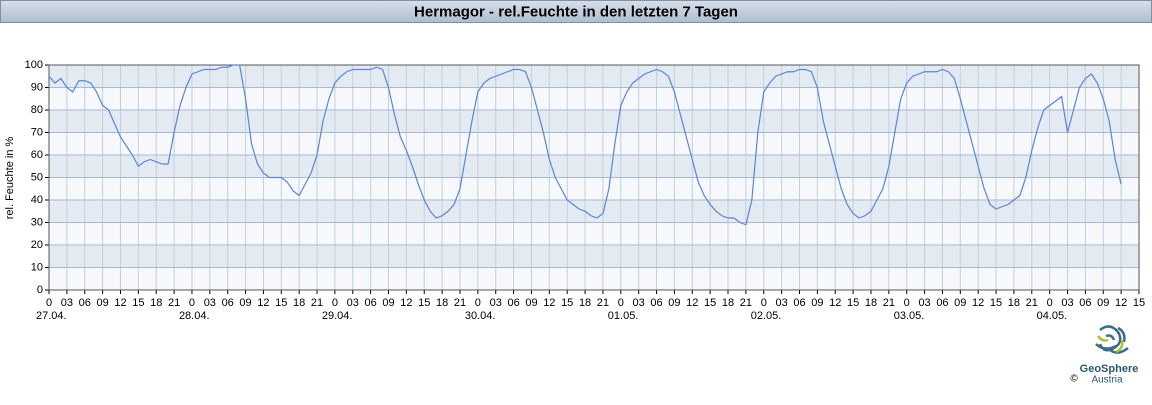 This screenshot has width=1152, height=405. What do you see at coordinates (37, 155) in the screenshot?
I see `y-tick-label: 60` at bounding box center [37, 155].